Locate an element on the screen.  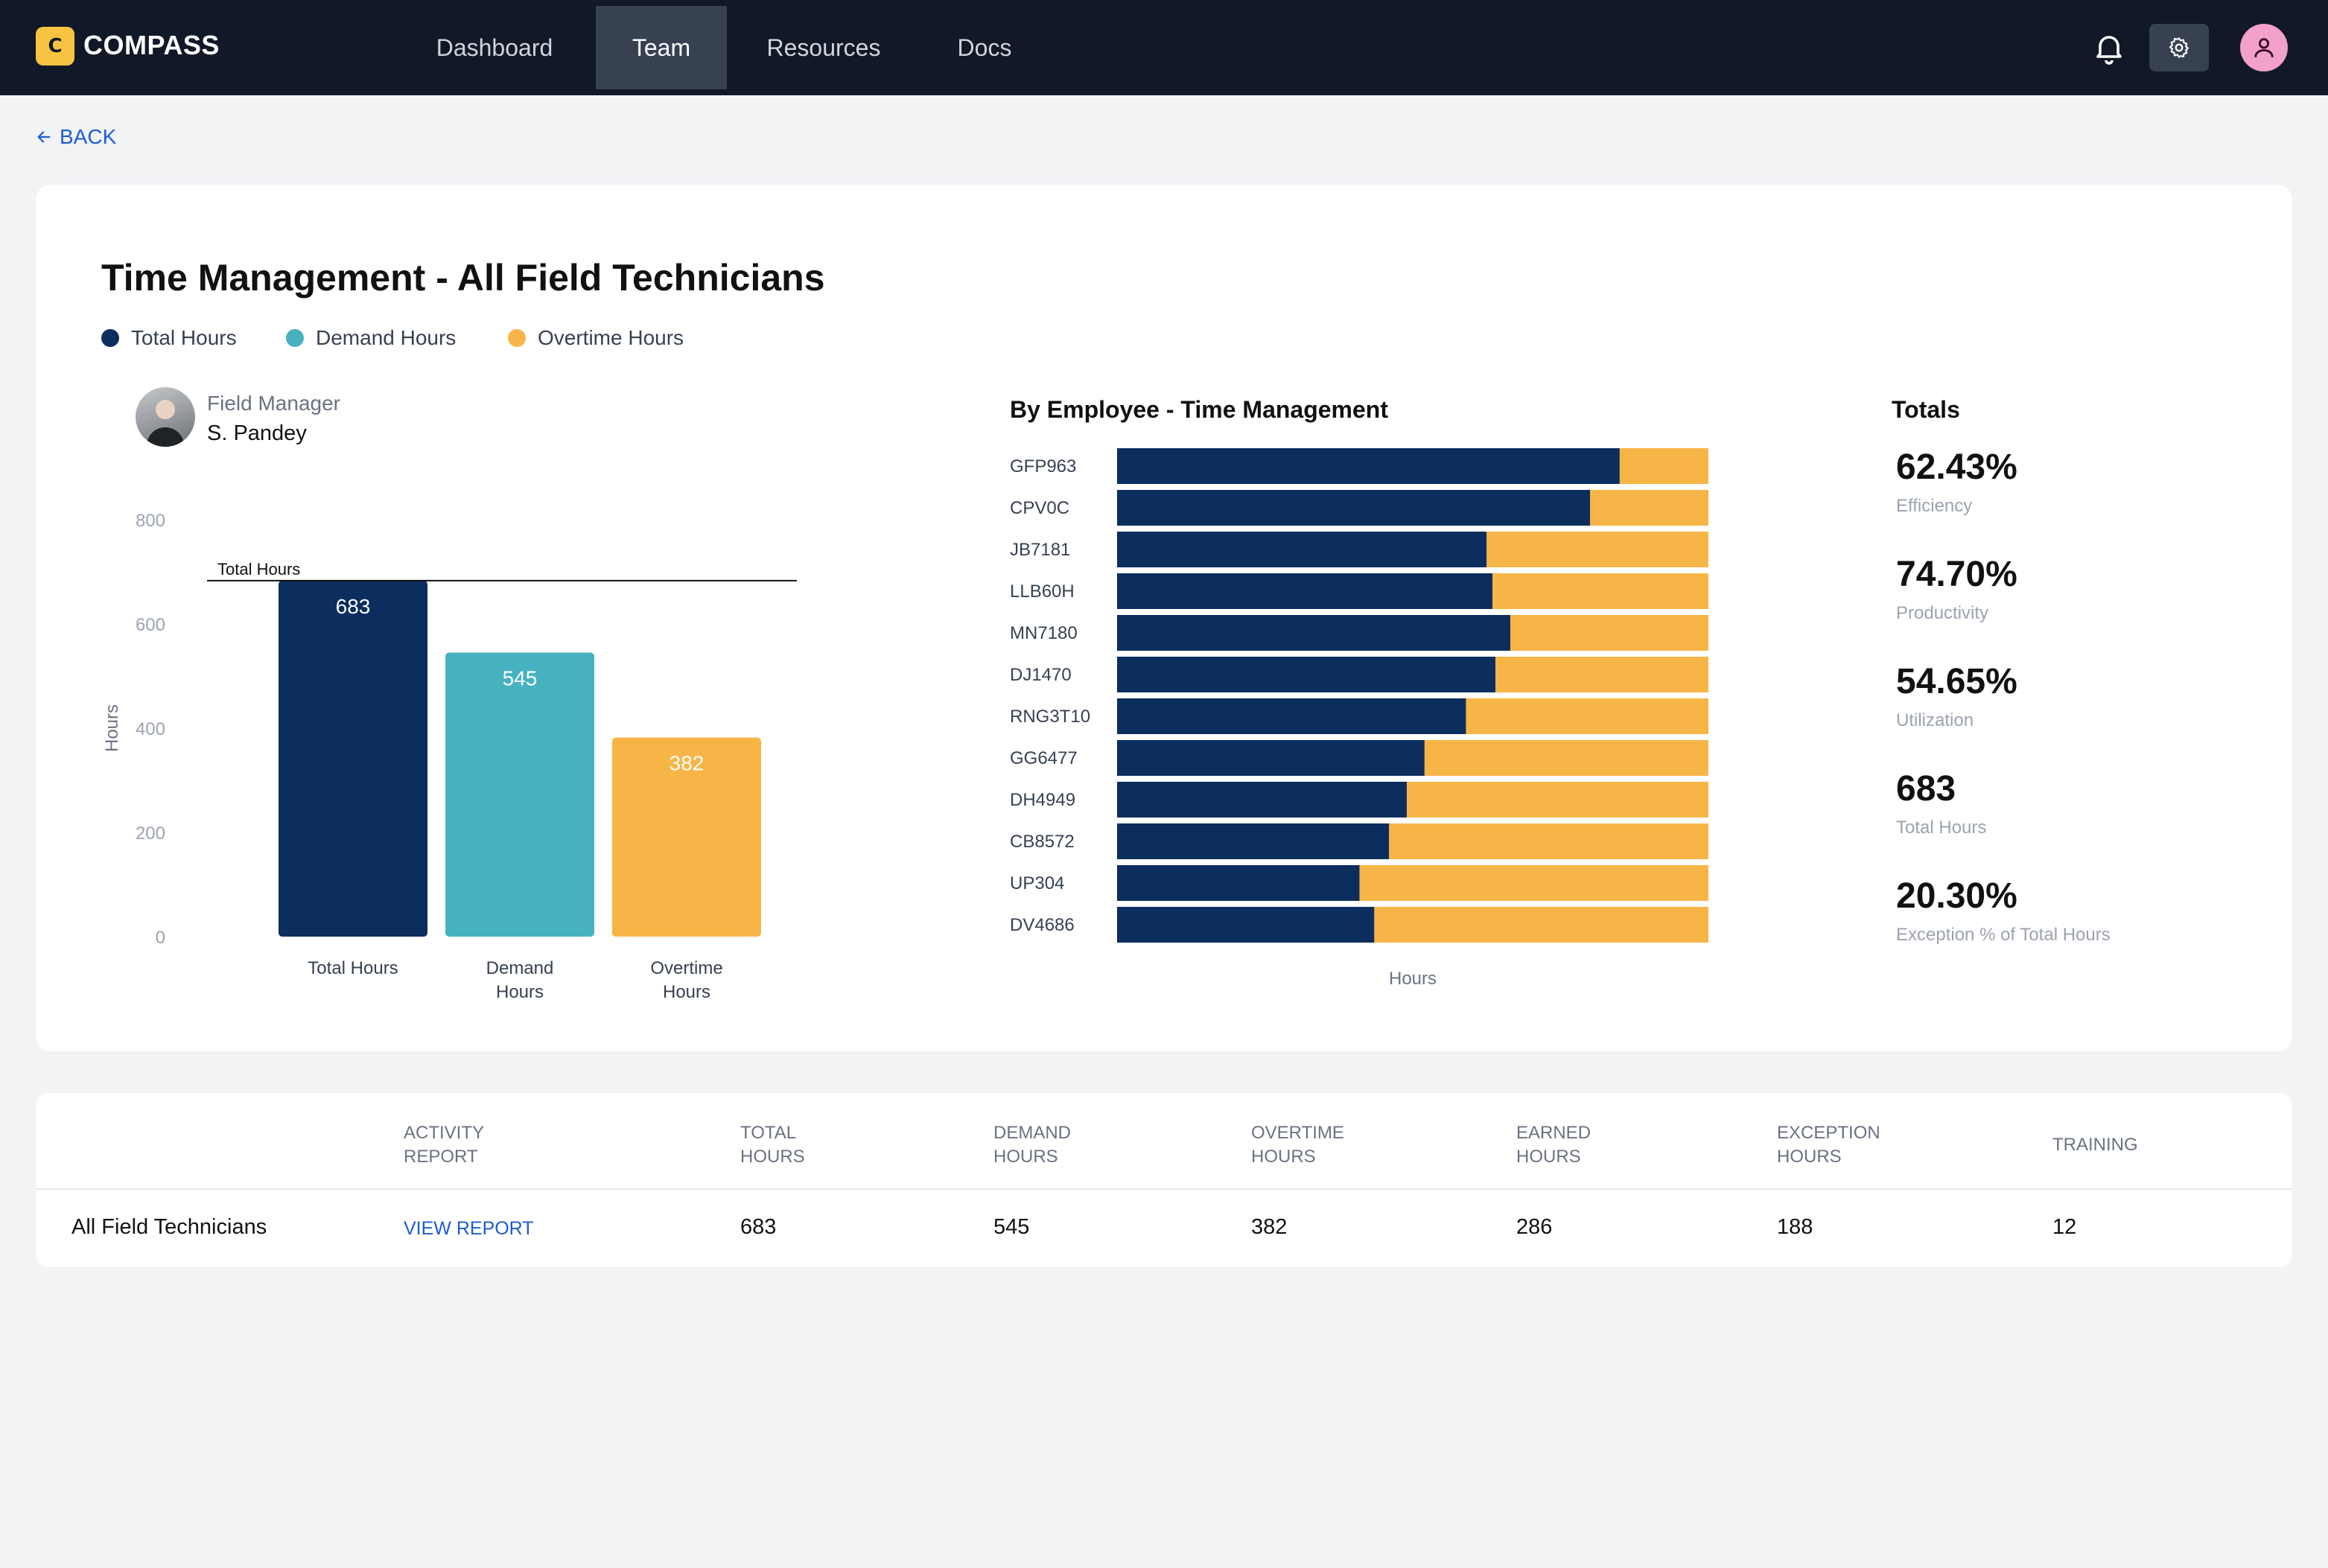
metric-total-hours-label: Total Hours is located at coordinates (1941, 828).